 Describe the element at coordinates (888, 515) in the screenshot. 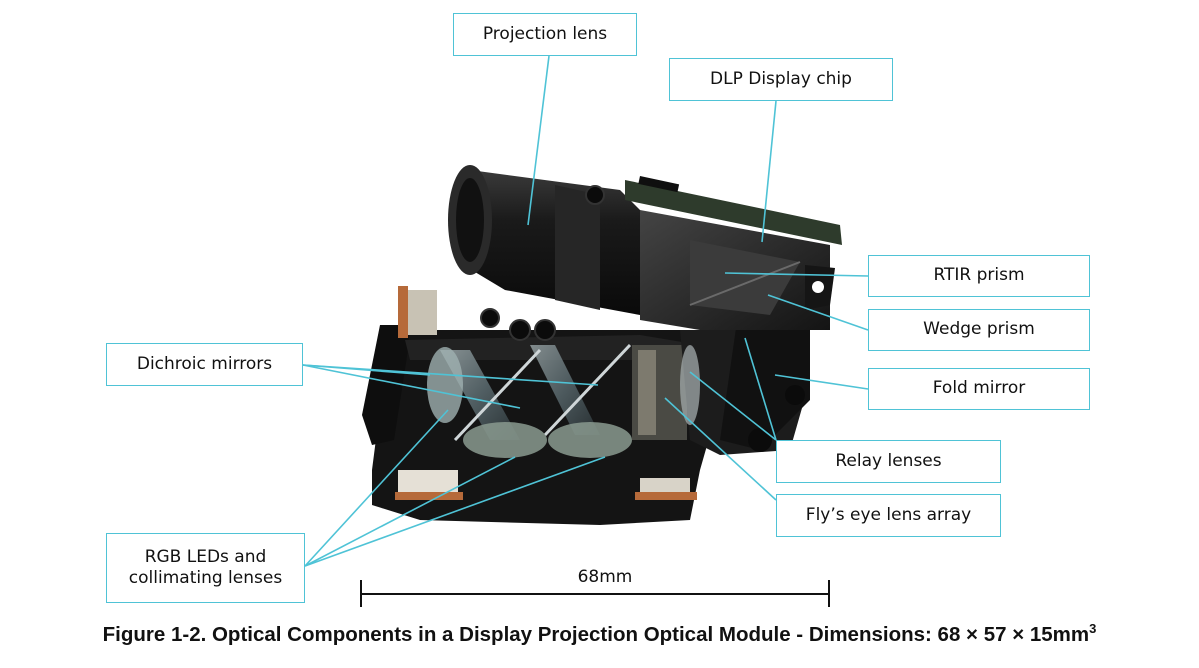

I see `label-flys-eye-lens-array: Fly’s eye lens array` at that location.